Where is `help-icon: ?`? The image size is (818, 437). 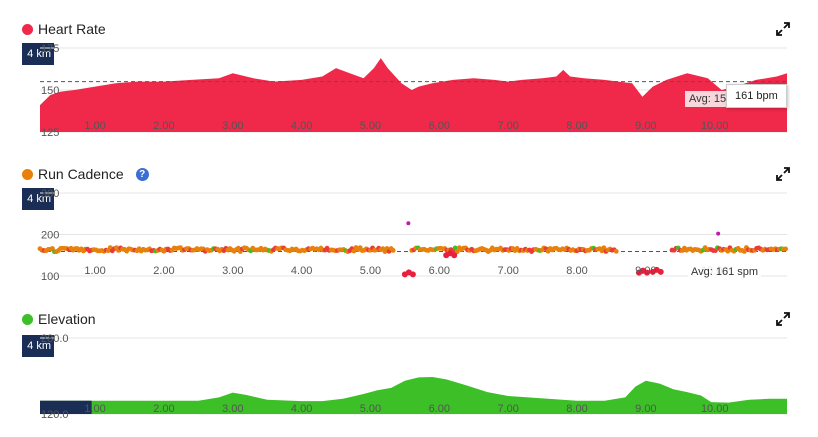 help-icon: ? is located at coordinates (142, 174).